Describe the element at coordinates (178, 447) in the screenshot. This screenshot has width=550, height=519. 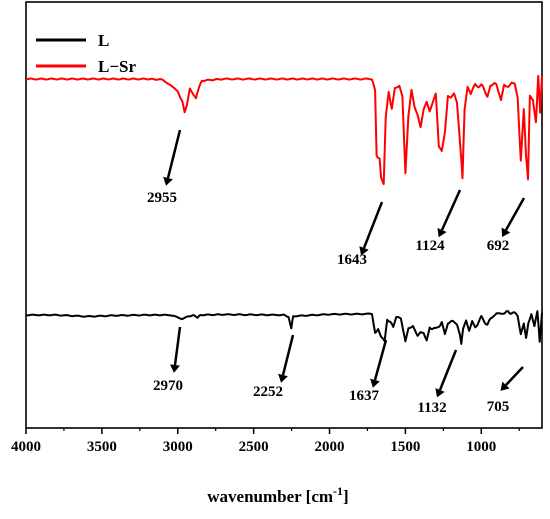
I see `x-tick-label-3000: 3000` at that location.